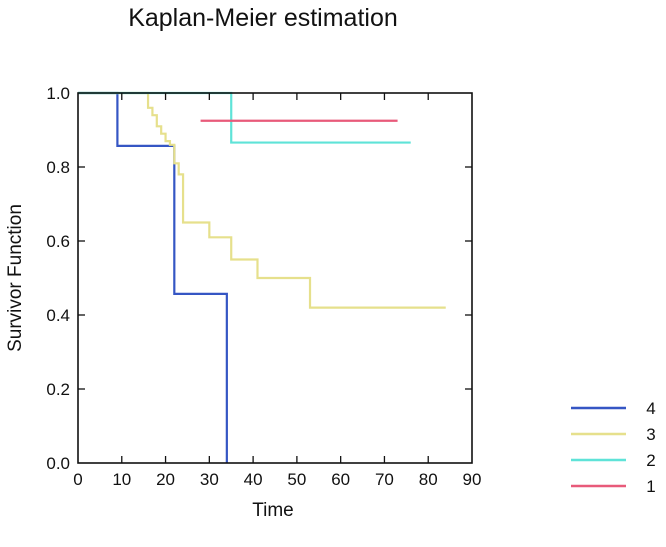 This screenshot has width=666, height=547. What do you see at coordinates (340, 479) in the screenshot?
I see `x-tick-label: 60` at bounding box center [340, 479].